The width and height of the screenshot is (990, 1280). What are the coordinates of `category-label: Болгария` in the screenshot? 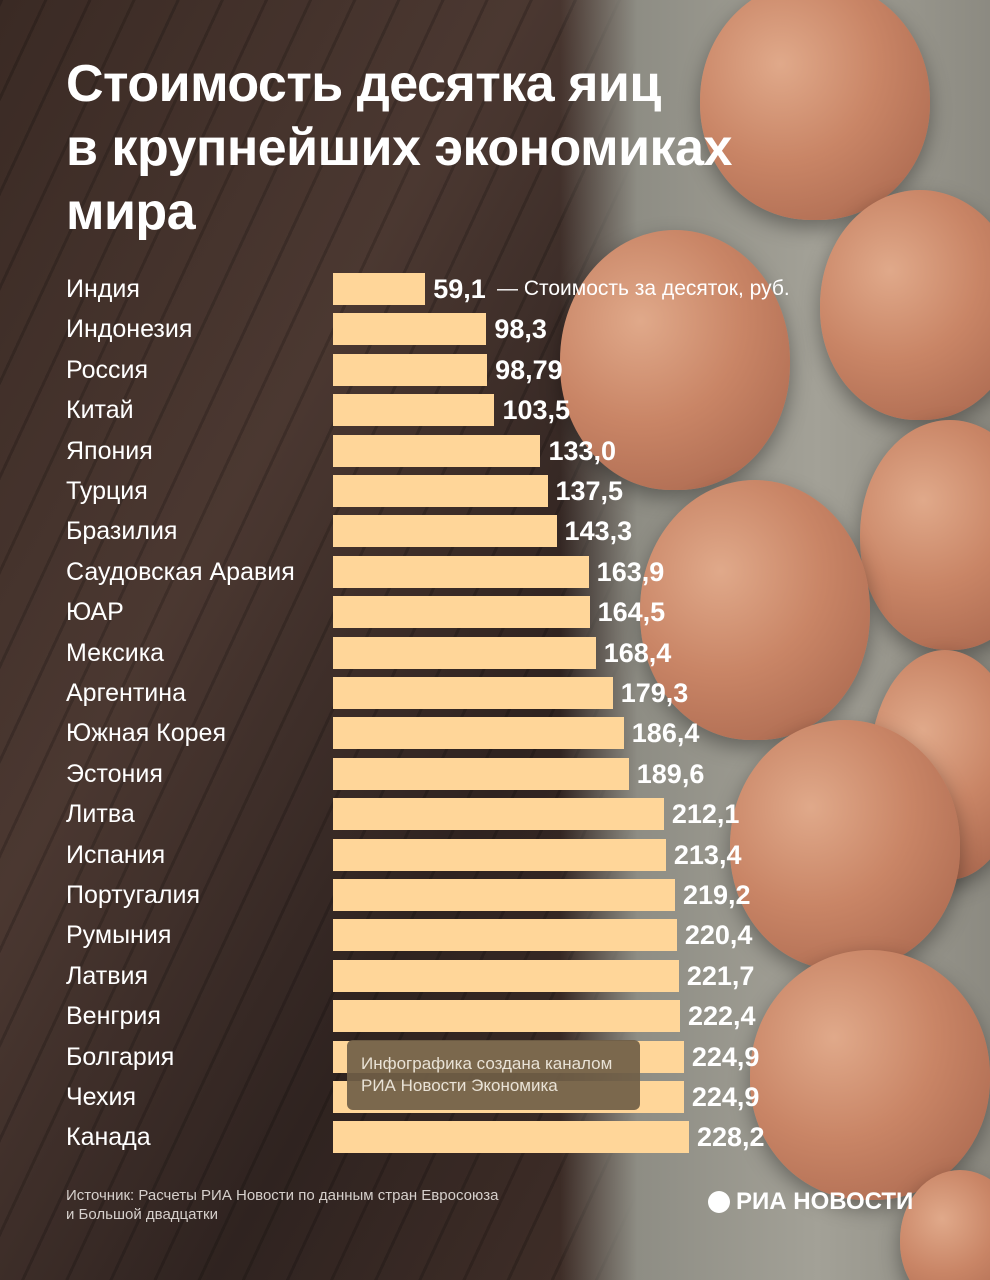 It's located at (120, 1056).